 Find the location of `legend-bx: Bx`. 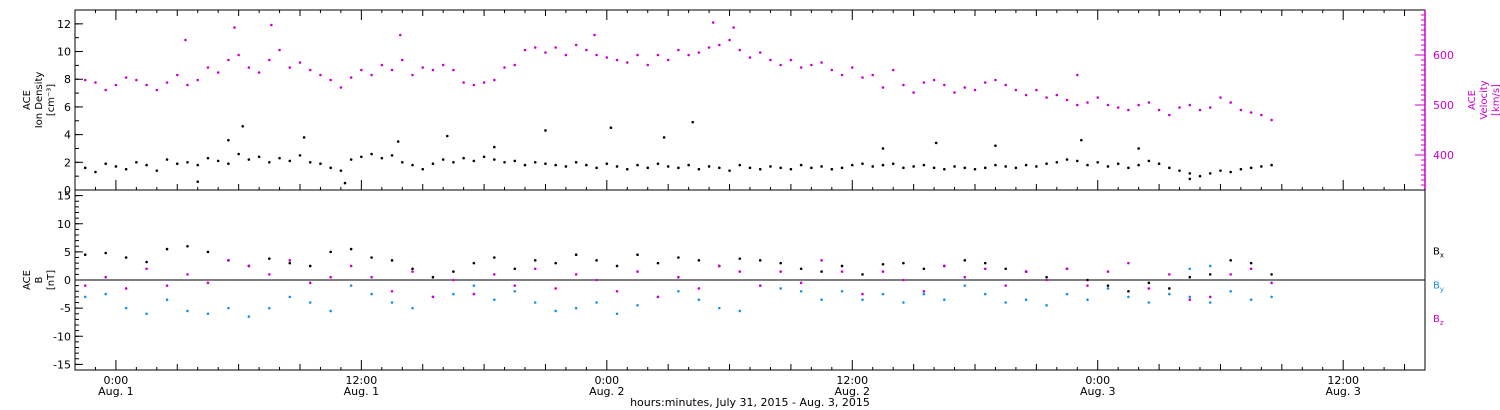

legend-bx: Bx is located at coordinates (1438, 253).